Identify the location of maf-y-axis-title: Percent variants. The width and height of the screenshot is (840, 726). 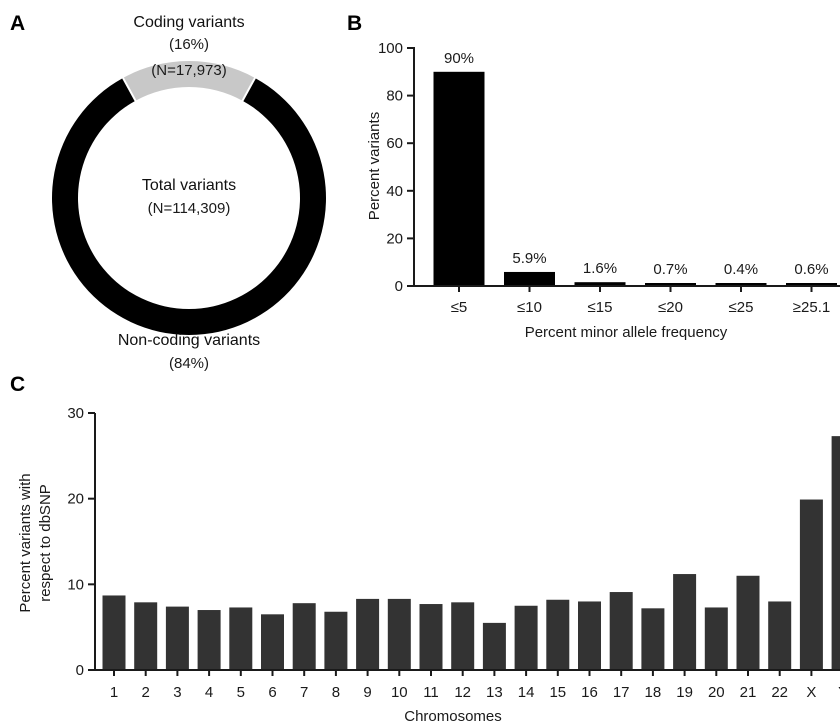
(374, 166).